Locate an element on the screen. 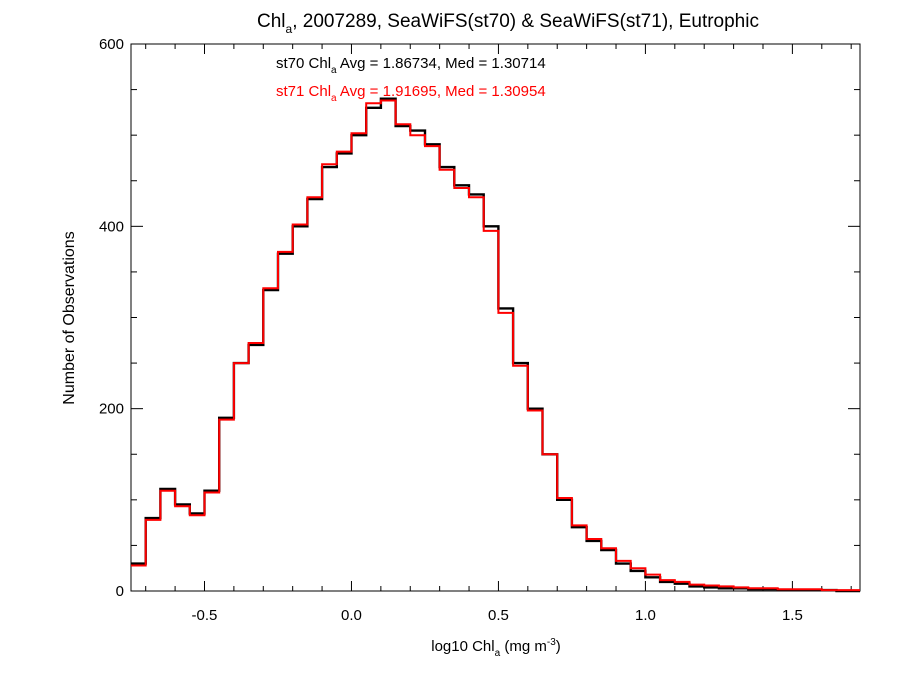 This screenshot has width=900, height=675. x-tick-label: 1.0 is located at coordinates (645, 615).